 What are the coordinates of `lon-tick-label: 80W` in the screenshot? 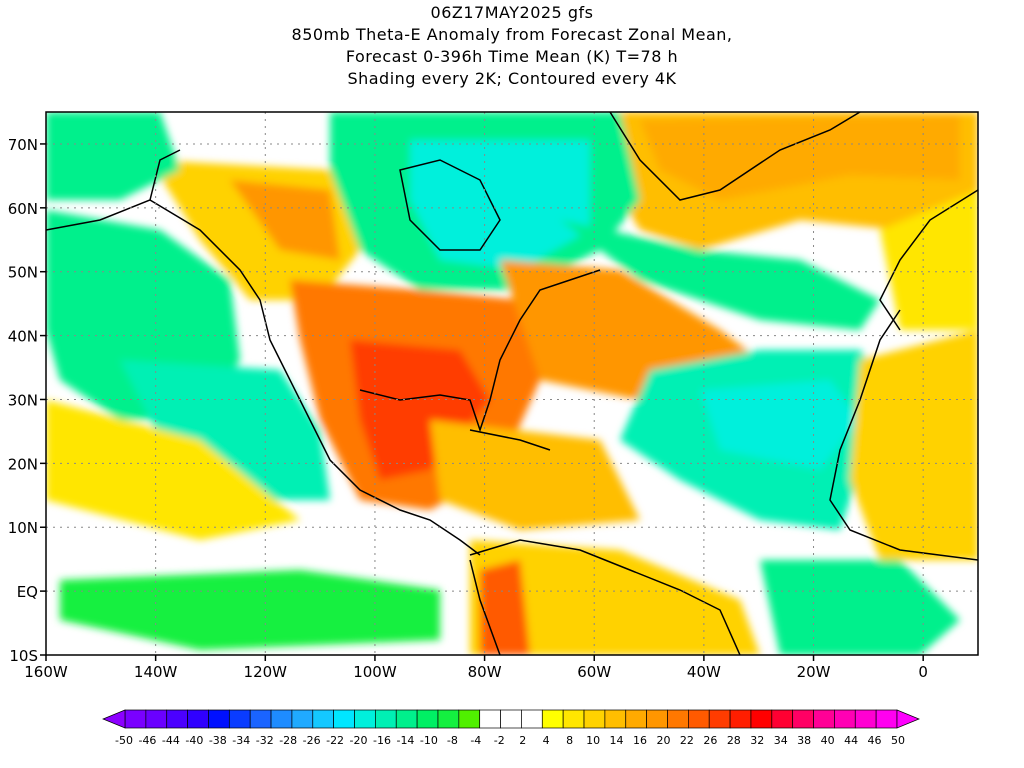 It's located at (485, 672).